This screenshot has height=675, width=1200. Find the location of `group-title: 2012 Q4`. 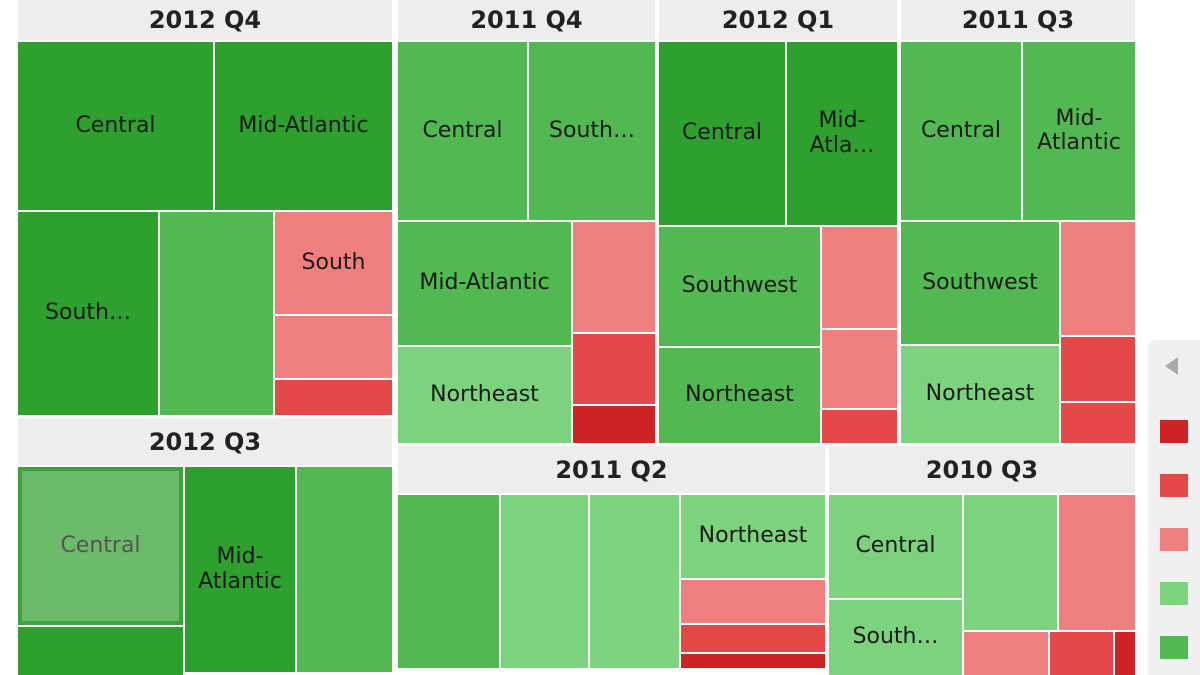

group-title: 2012 Q4 is located at coordinates (205, 20).